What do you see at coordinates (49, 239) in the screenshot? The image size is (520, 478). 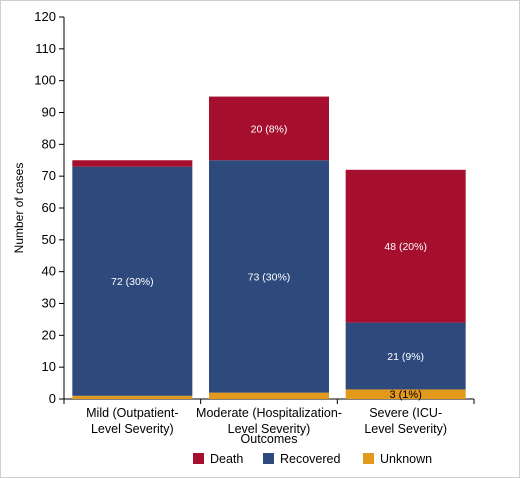 I see `y-tick-label: 50` at bounding box center [49, 239].